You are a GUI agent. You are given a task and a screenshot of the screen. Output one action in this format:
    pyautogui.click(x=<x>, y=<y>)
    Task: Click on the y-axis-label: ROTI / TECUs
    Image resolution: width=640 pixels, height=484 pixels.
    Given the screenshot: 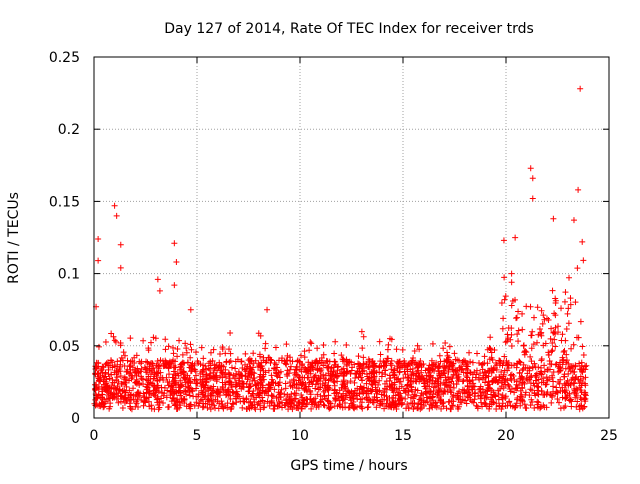 What is the action you would take?
    pyautogui.click(x=14, y=238)
    